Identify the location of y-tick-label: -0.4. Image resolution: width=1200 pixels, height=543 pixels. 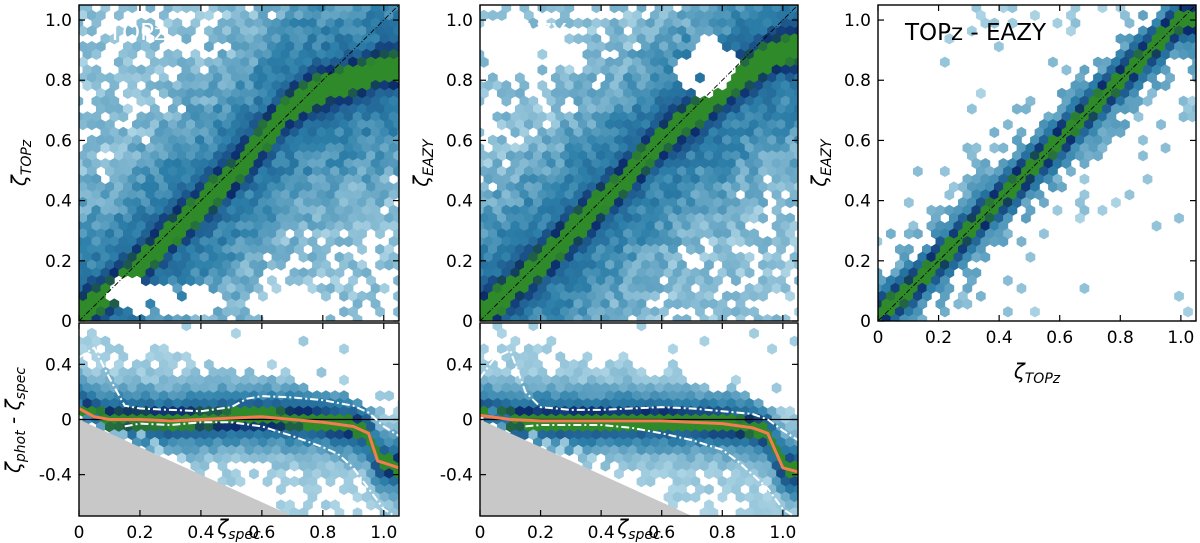
(55, 476).